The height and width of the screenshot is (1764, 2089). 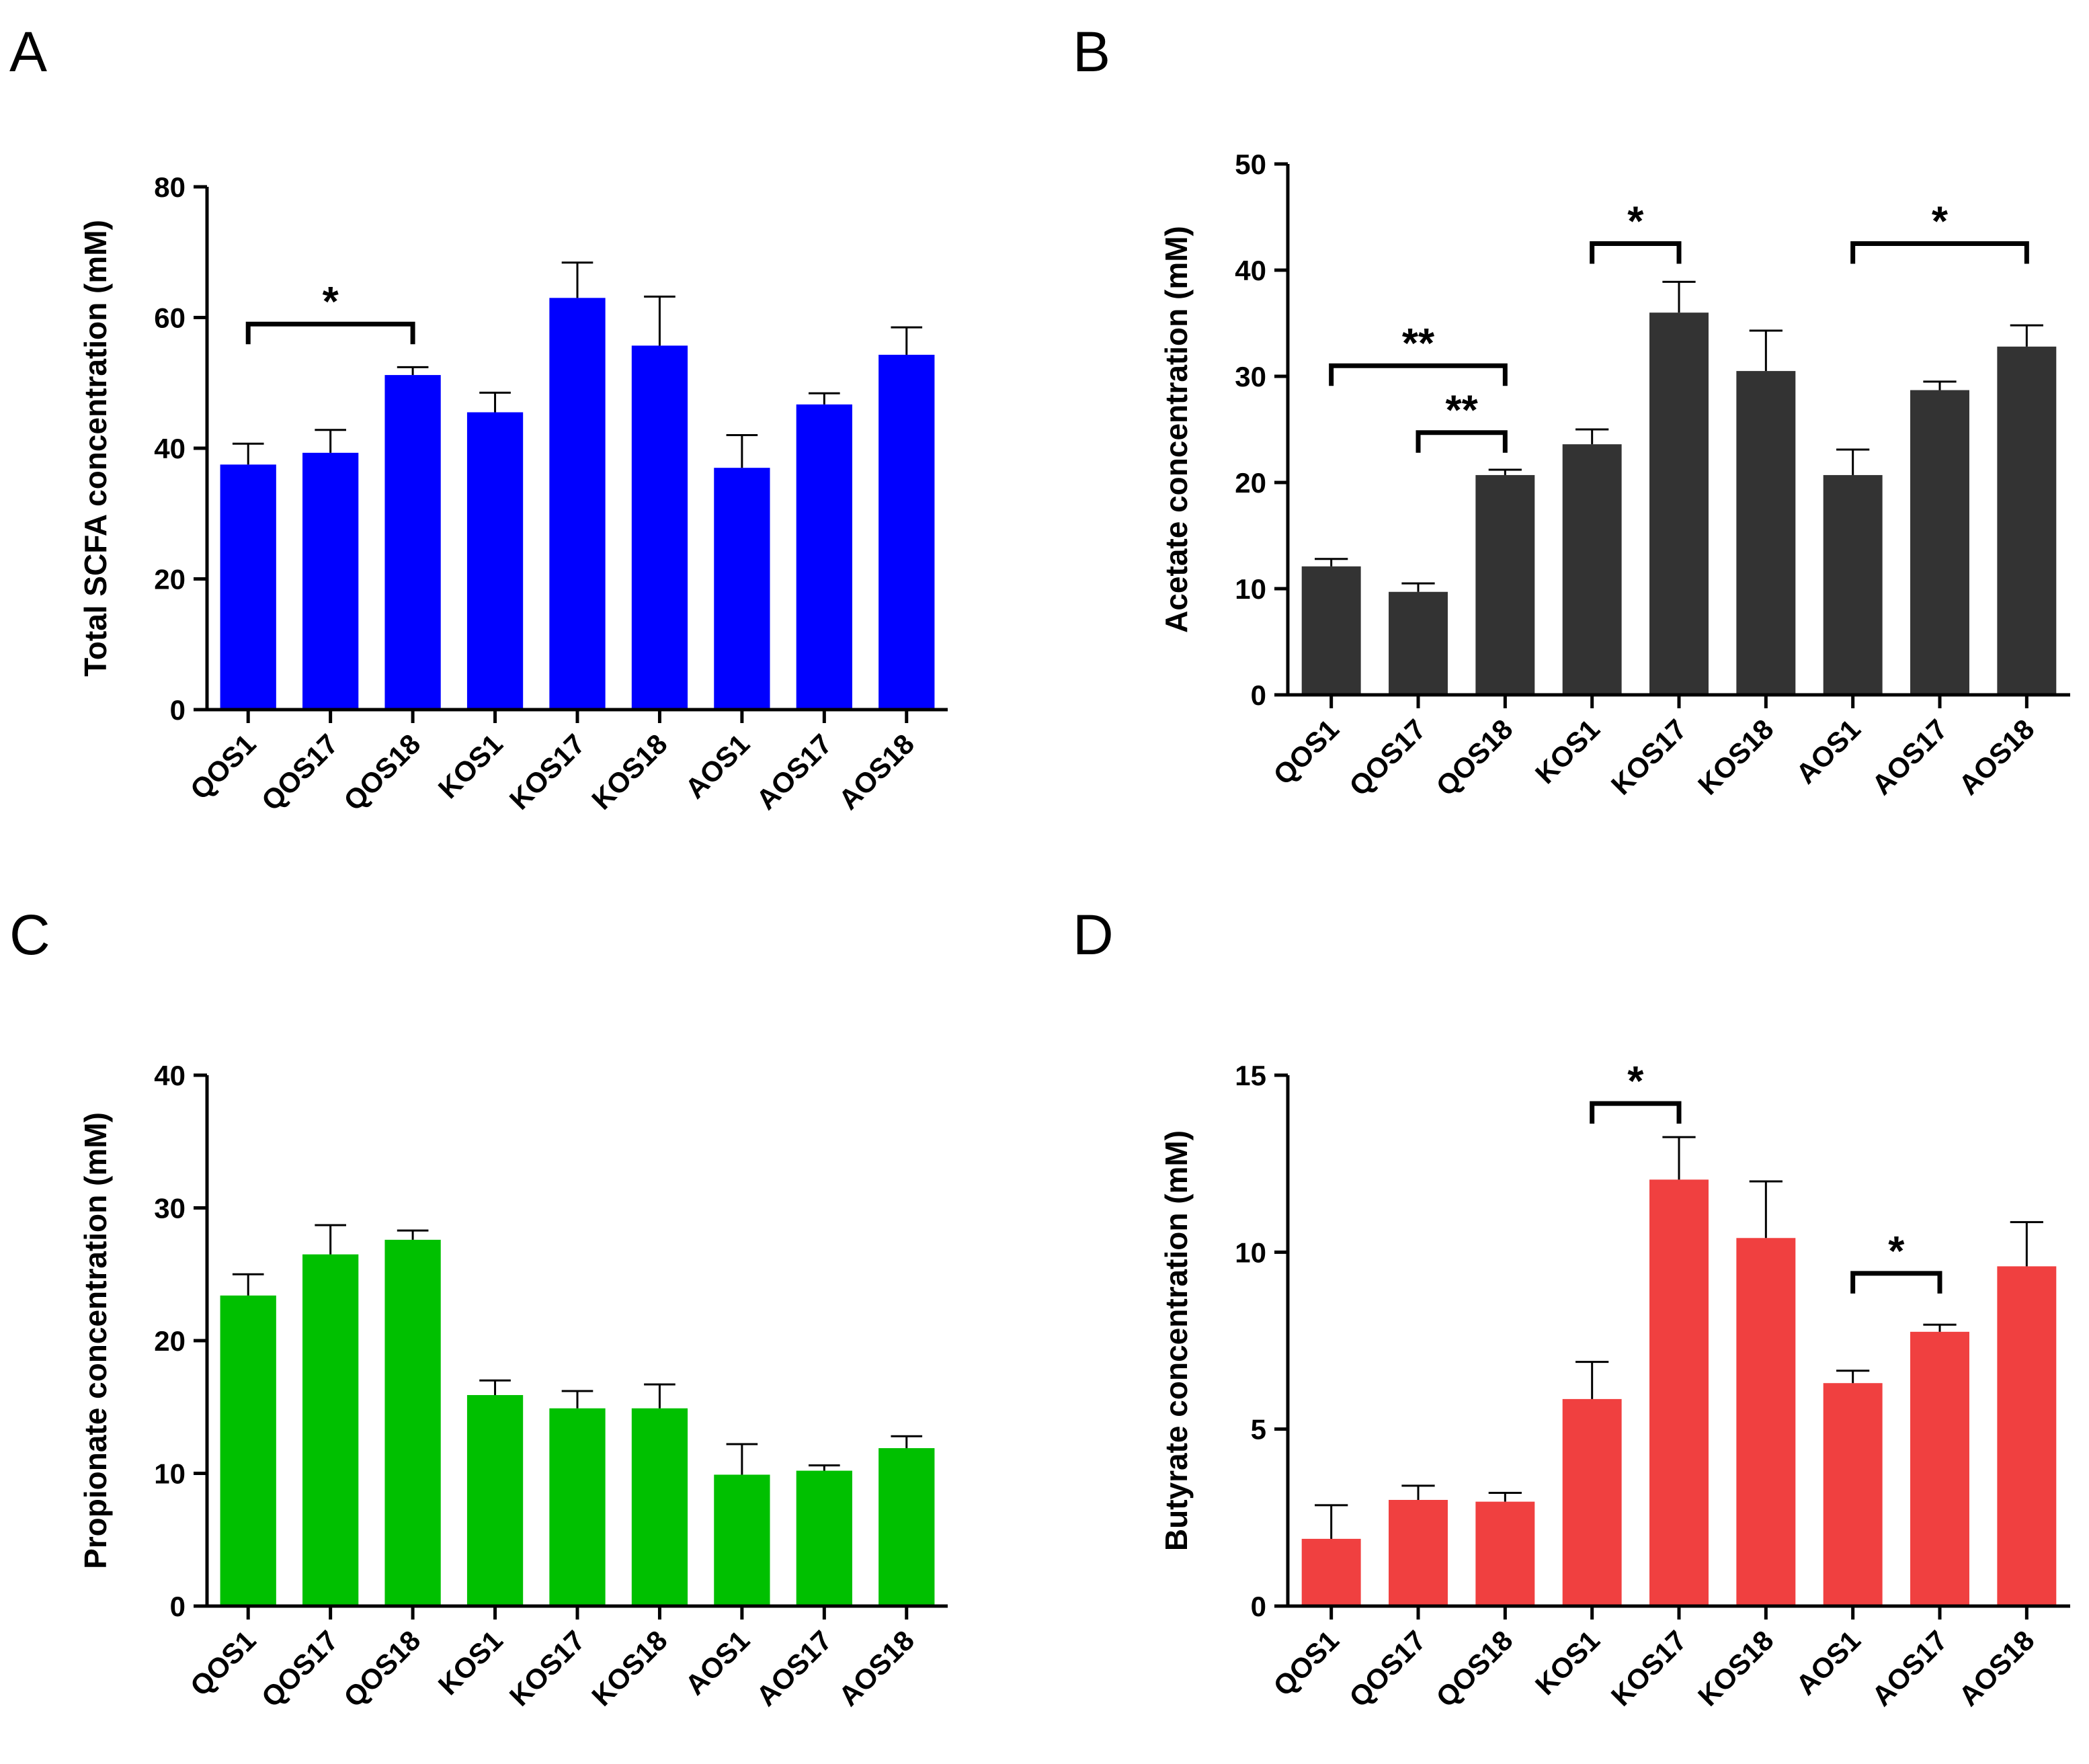 What do you see at coordinates (1258, 695) in the screenshot?
I see `y-tick-label: 0` at bounding box center [1258, 695].